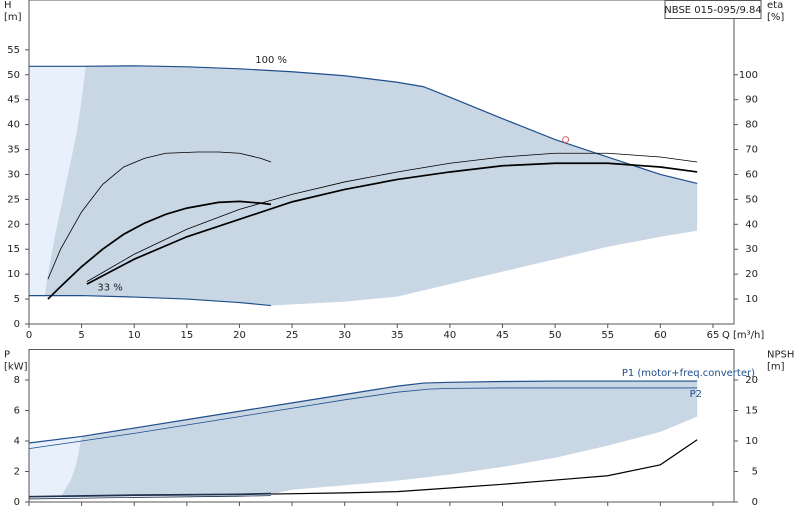  What do you see at coordinates (344, 335) in the screenshot?
I see `x-tick-label: 30` at bounding box center [344, 335].